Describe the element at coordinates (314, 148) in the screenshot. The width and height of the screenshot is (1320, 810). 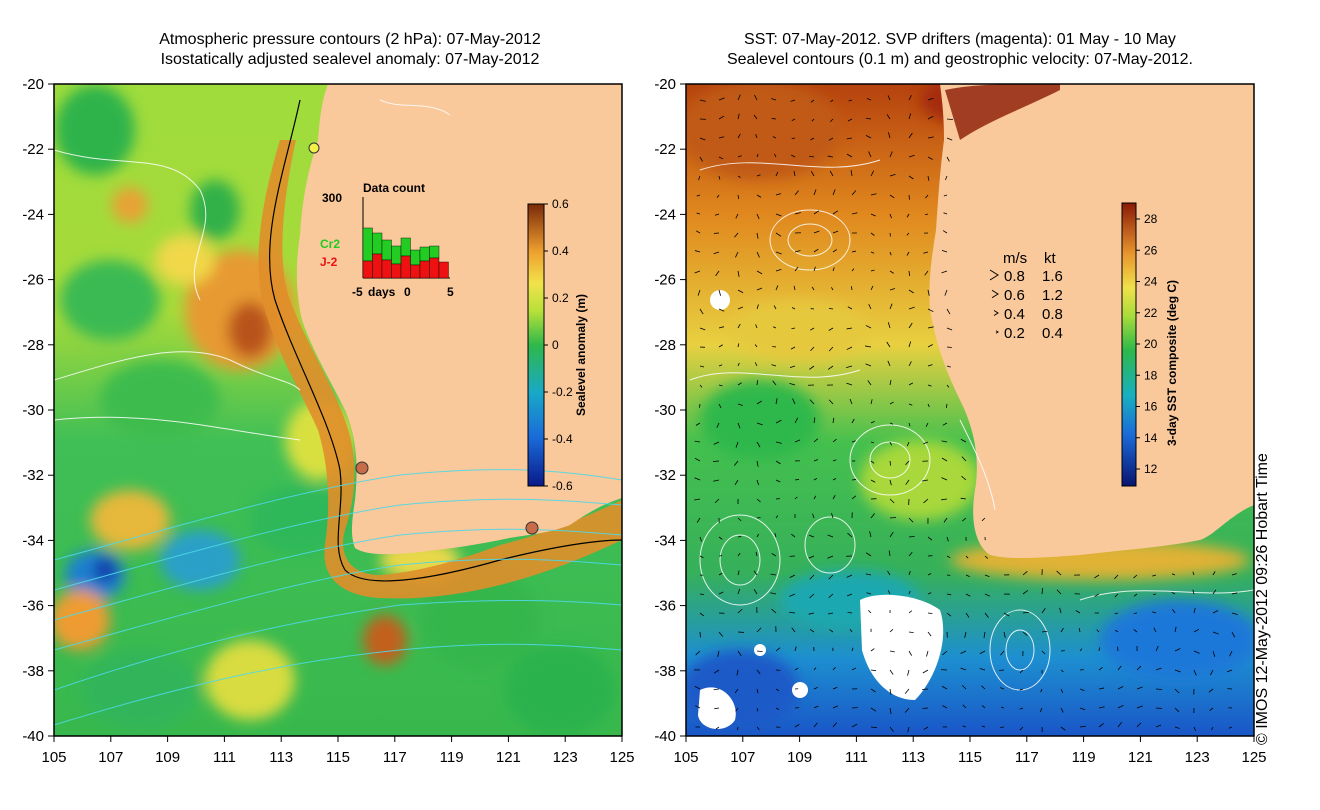
I see `station-marker-north` at that location.